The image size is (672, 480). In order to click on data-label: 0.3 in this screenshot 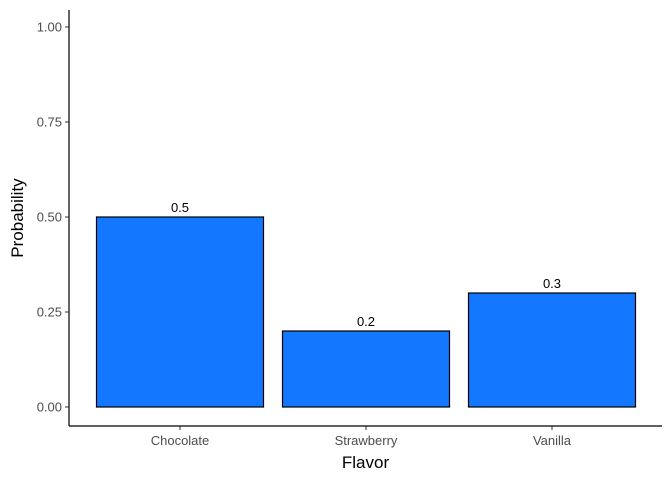, I will do `click(552, 283)`.